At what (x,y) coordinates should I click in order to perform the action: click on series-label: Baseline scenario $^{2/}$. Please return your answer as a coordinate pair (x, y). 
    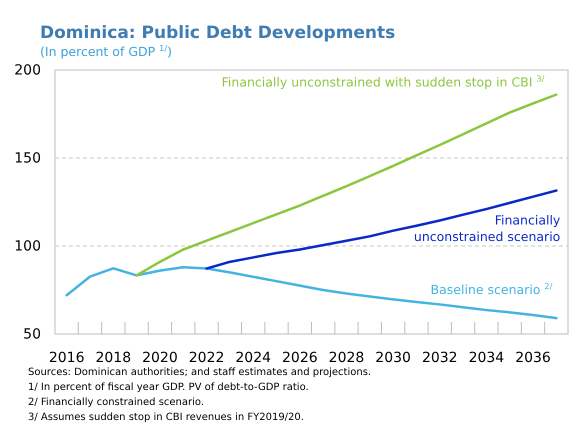
    Looking at the image, I should click on (491, 289).